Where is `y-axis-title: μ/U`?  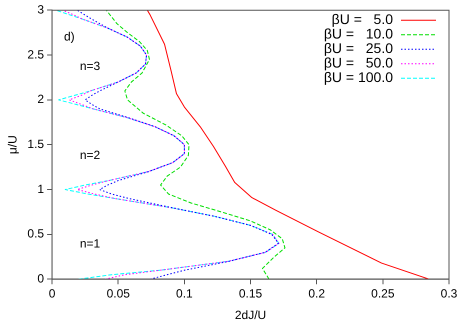 y-axis-title: μ/U is located at coordinates (13, 144).